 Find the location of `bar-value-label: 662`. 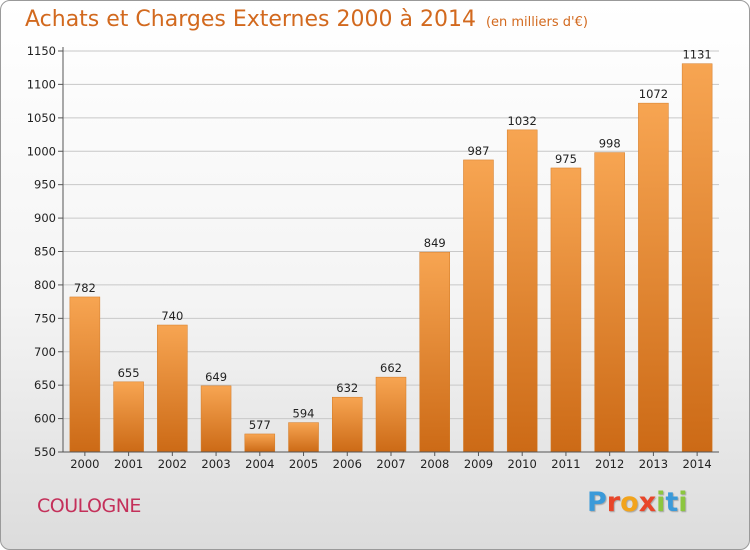

bar-value-label: 662 is located at coordinates (391, 368).